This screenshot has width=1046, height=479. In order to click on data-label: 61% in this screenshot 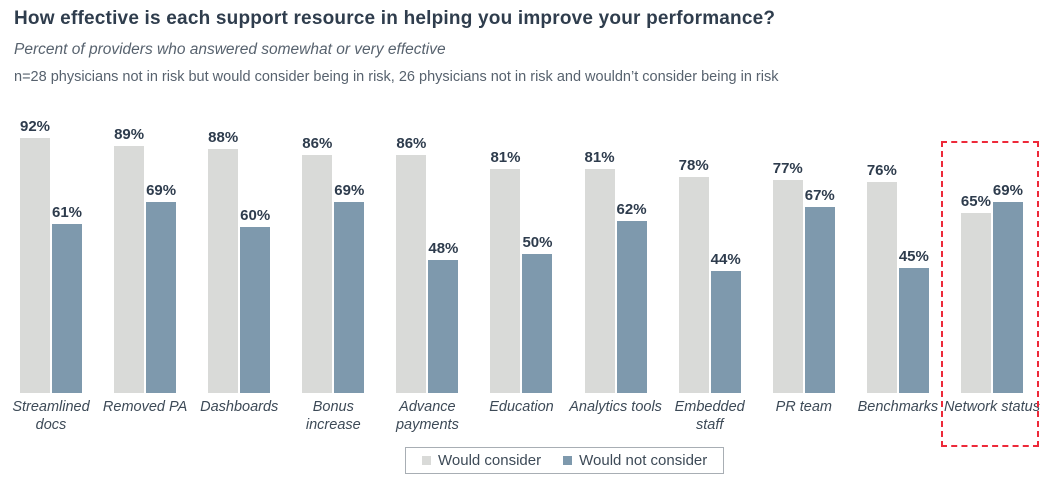, I will do `click(67, 212)`.